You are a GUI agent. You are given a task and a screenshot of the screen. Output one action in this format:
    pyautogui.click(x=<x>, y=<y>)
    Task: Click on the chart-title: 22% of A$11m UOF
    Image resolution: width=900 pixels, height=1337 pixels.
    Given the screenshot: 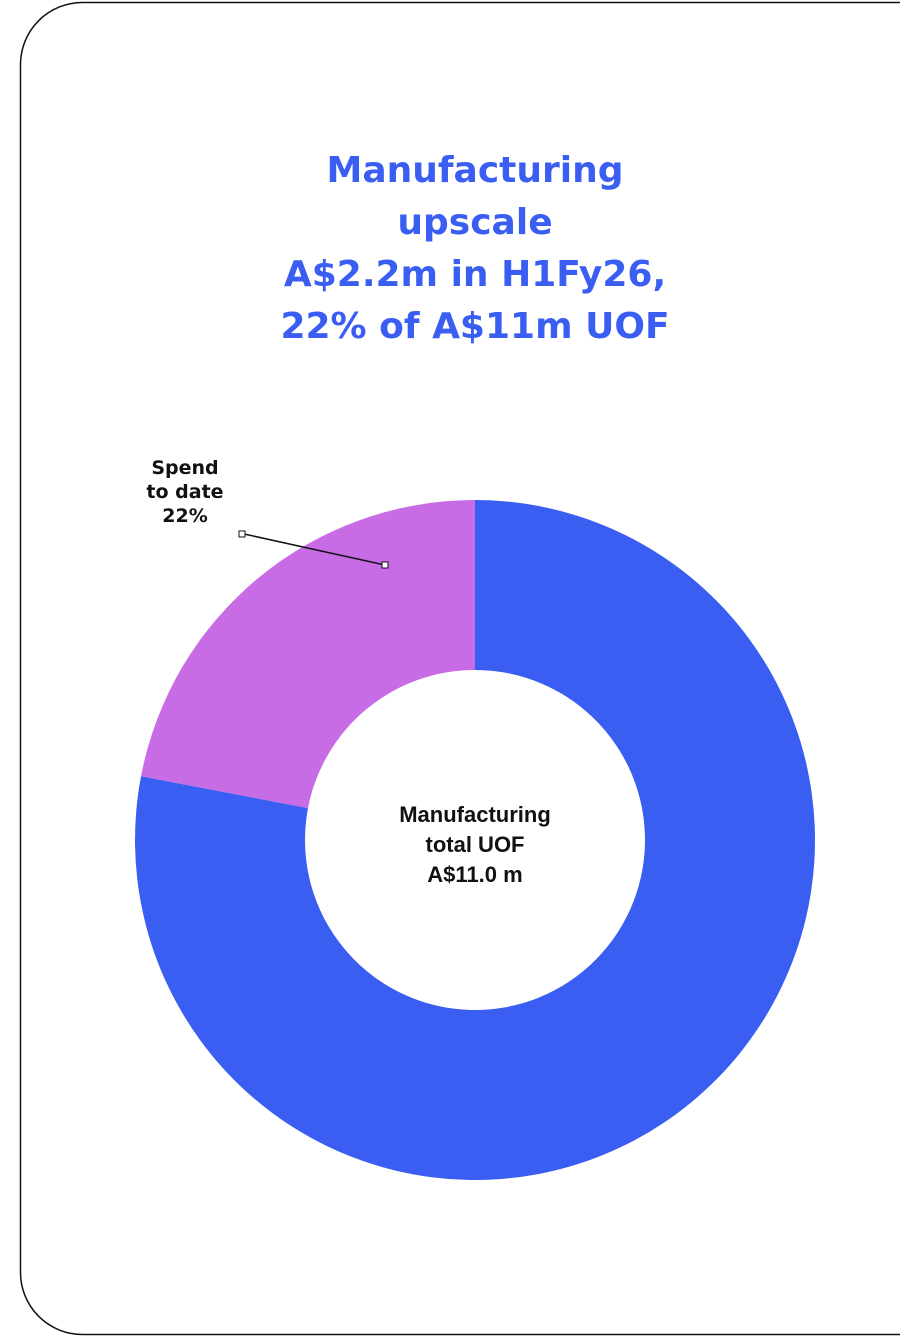 What is the action you would take?
    pyautogui.click(x=474, y=326)
    